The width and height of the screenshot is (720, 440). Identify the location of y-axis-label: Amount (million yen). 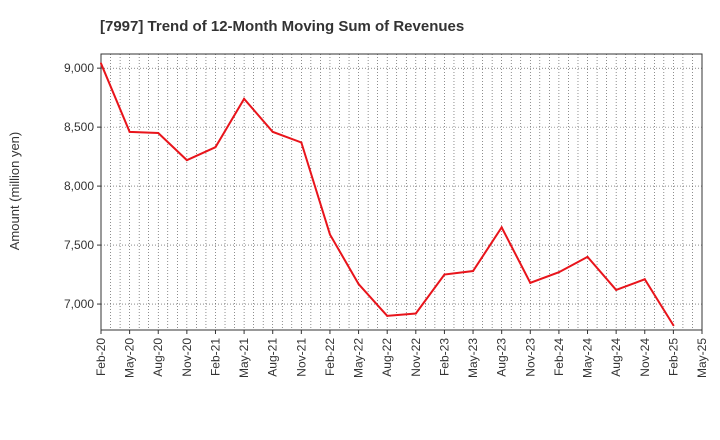
(14, 191).